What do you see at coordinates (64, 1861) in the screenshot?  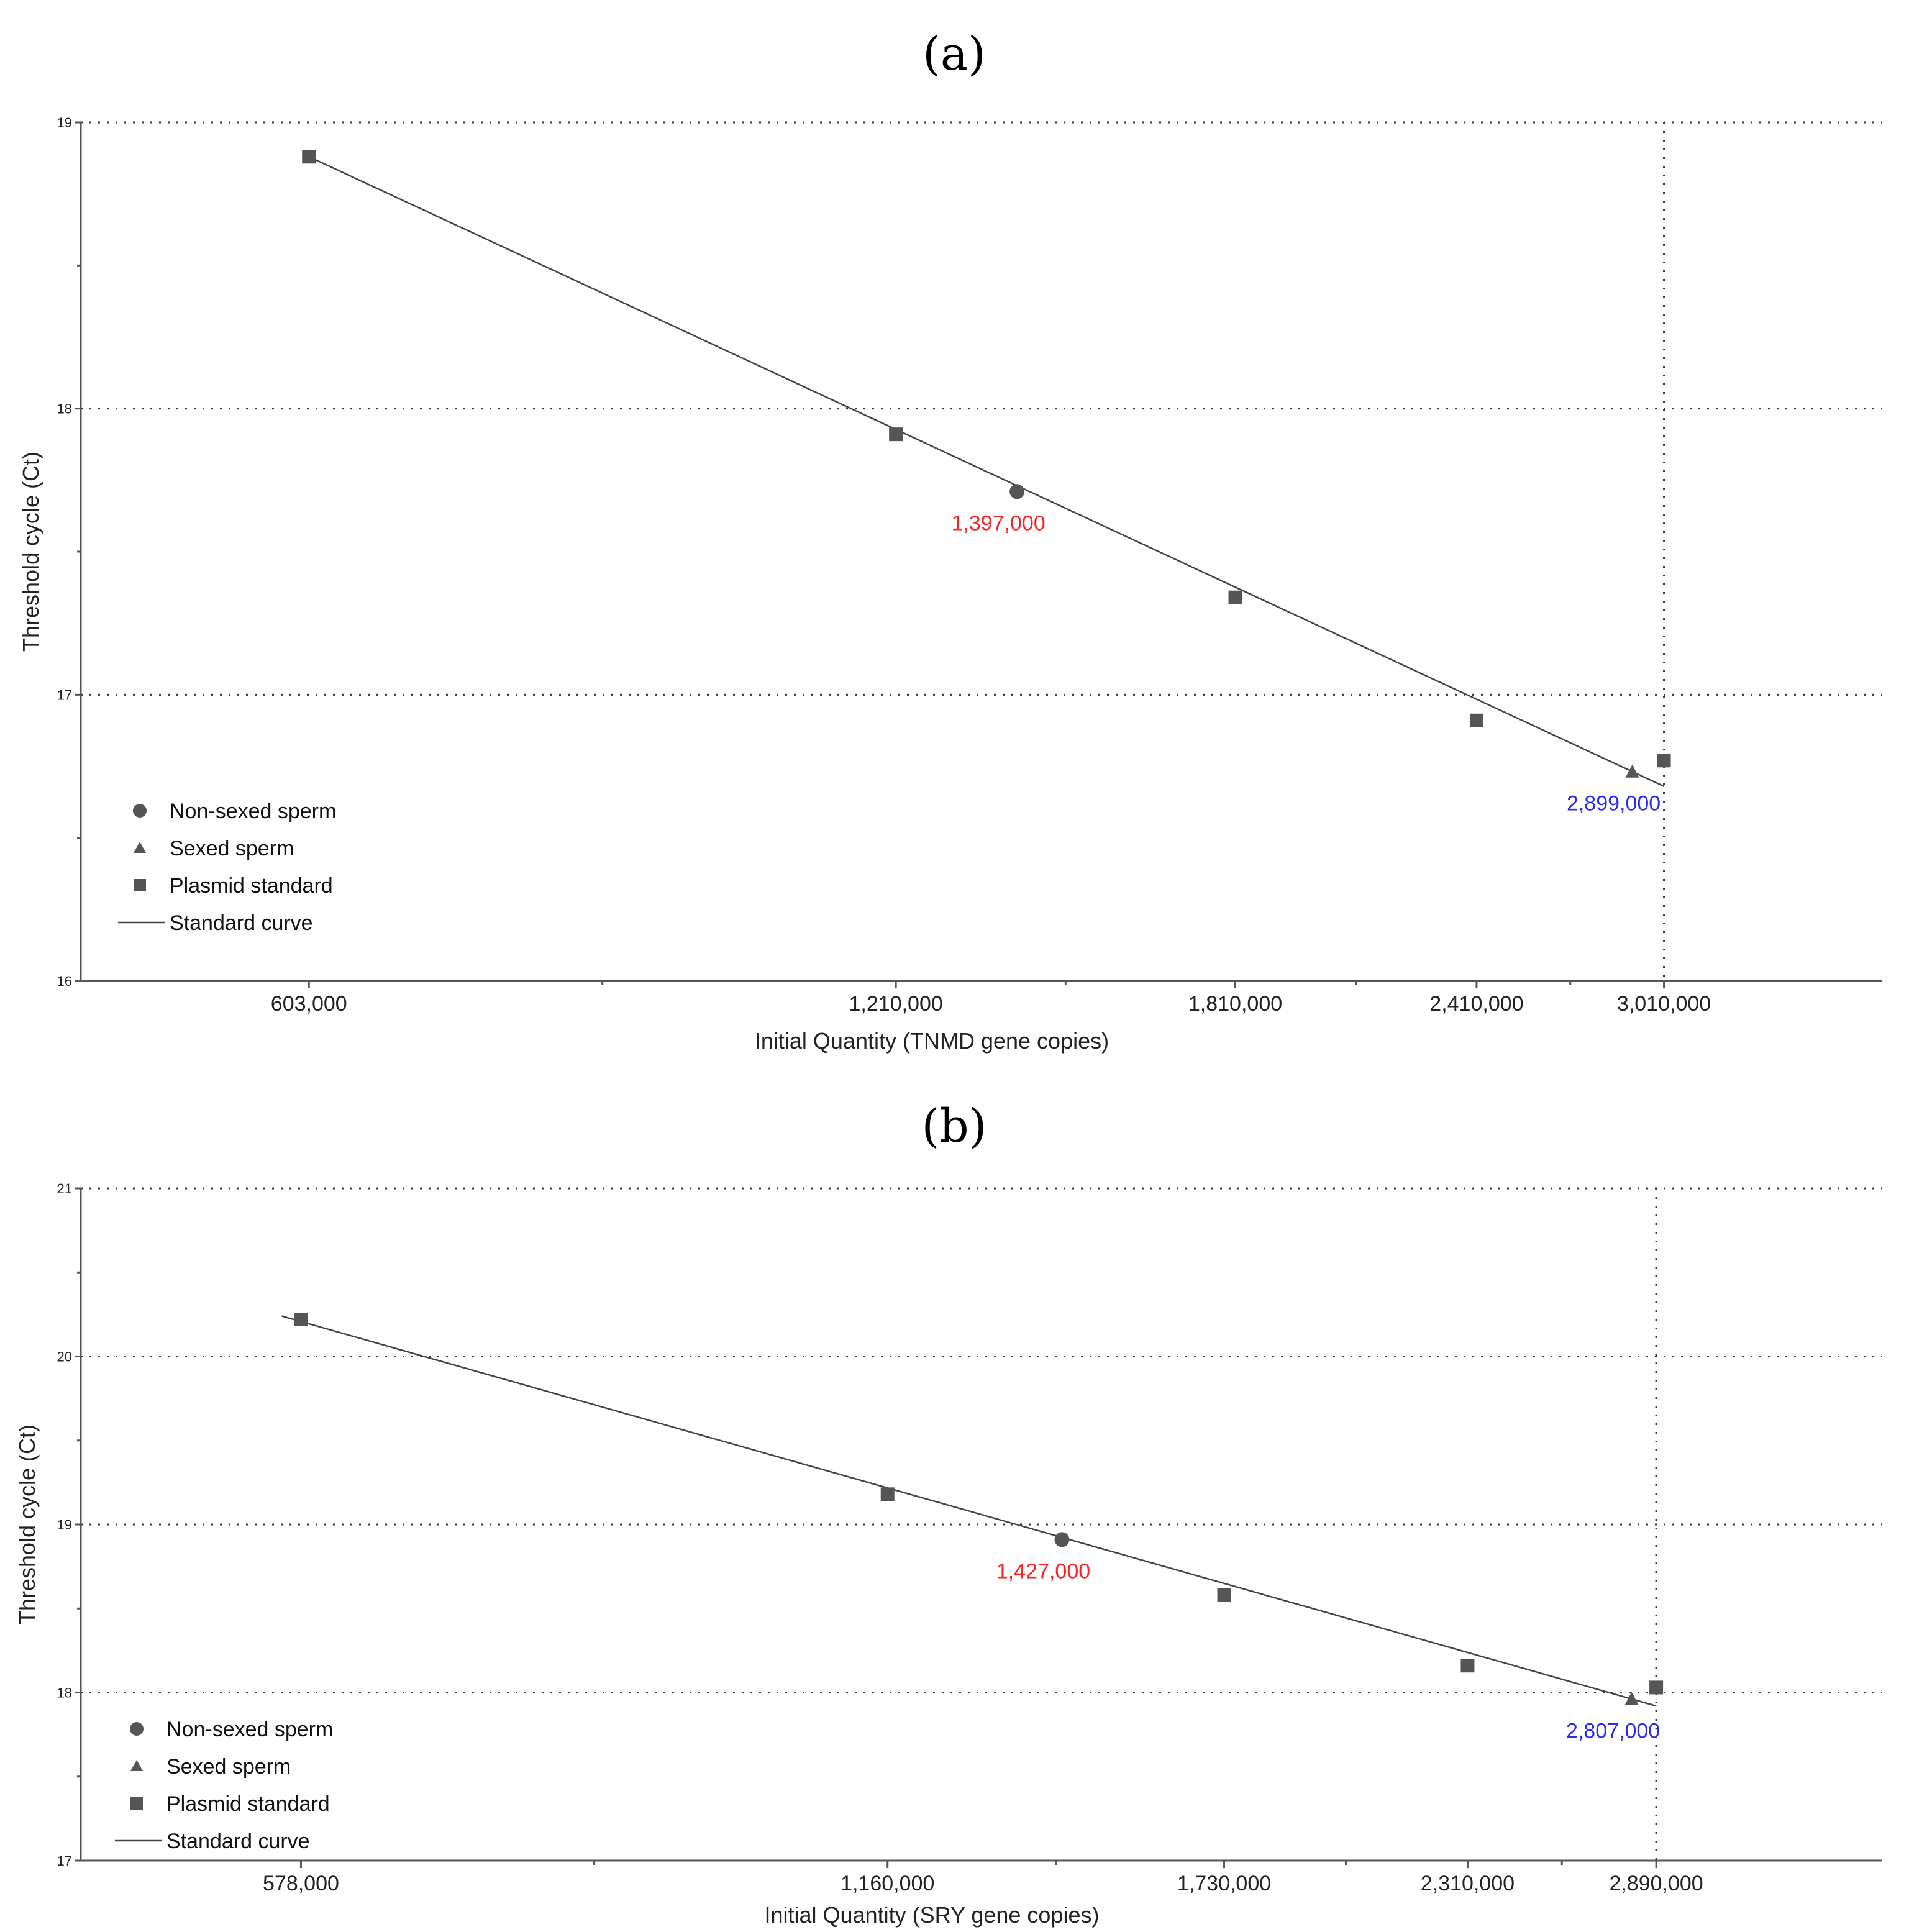 I see `y-tick-label-0: 17` at bounding box center [64, 1861].